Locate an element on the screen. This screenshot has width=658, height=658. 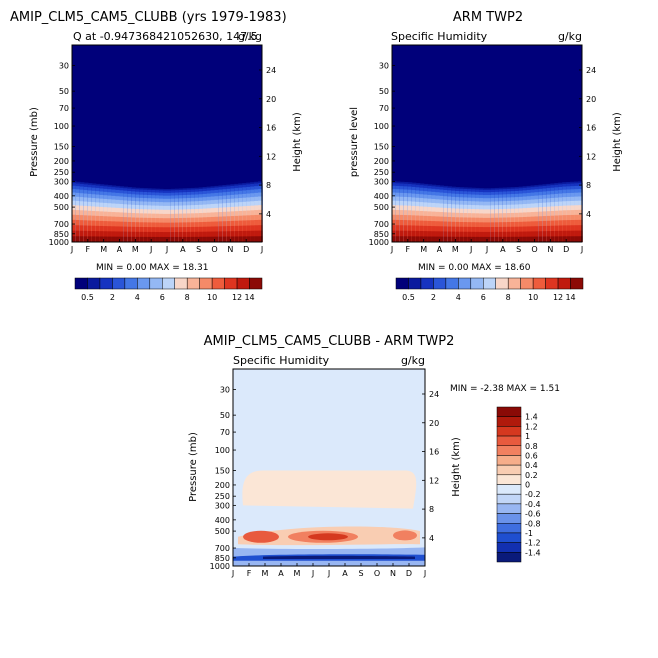
colorbar-label: 1.2 is located at coordinates (531, 426).